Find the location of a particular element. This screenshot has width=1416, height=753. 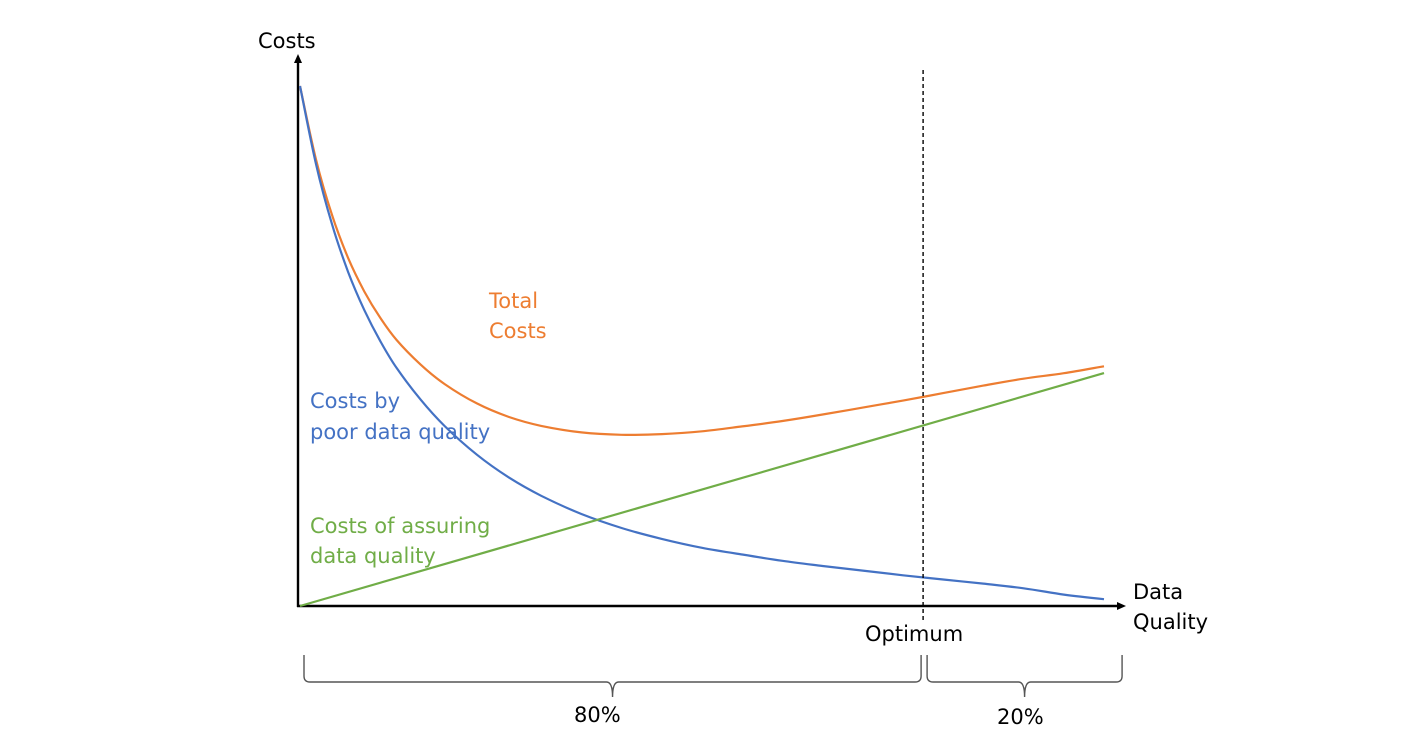

series-label-poor-quality-line-2: poor data quality is located at coordinates (400, 432).